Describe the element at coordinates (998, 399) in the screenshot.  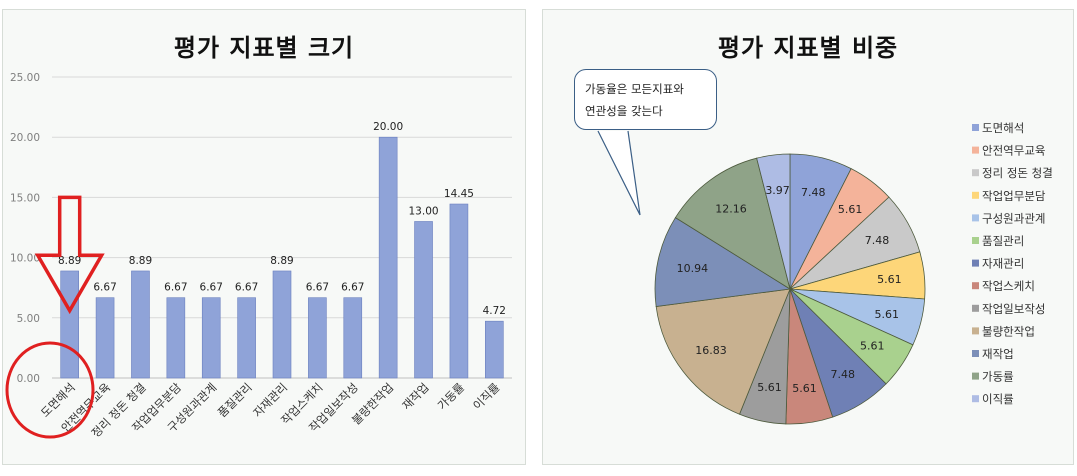
I see `legend-label: 이직률` at that location.